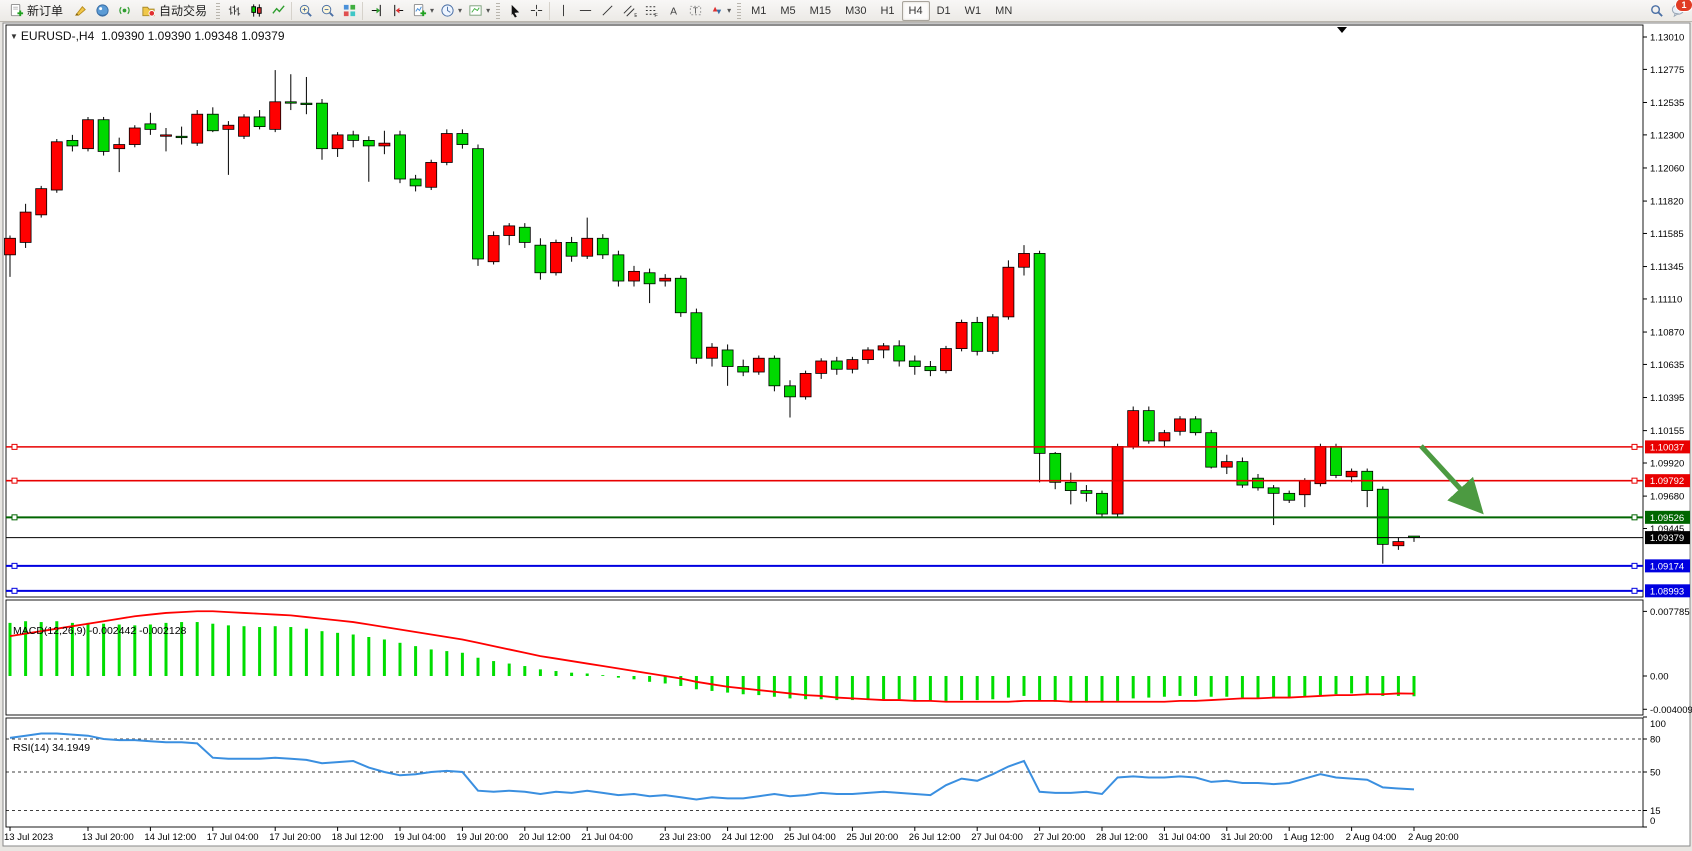  I want to click on chart-shift-button, so click(398, 11).